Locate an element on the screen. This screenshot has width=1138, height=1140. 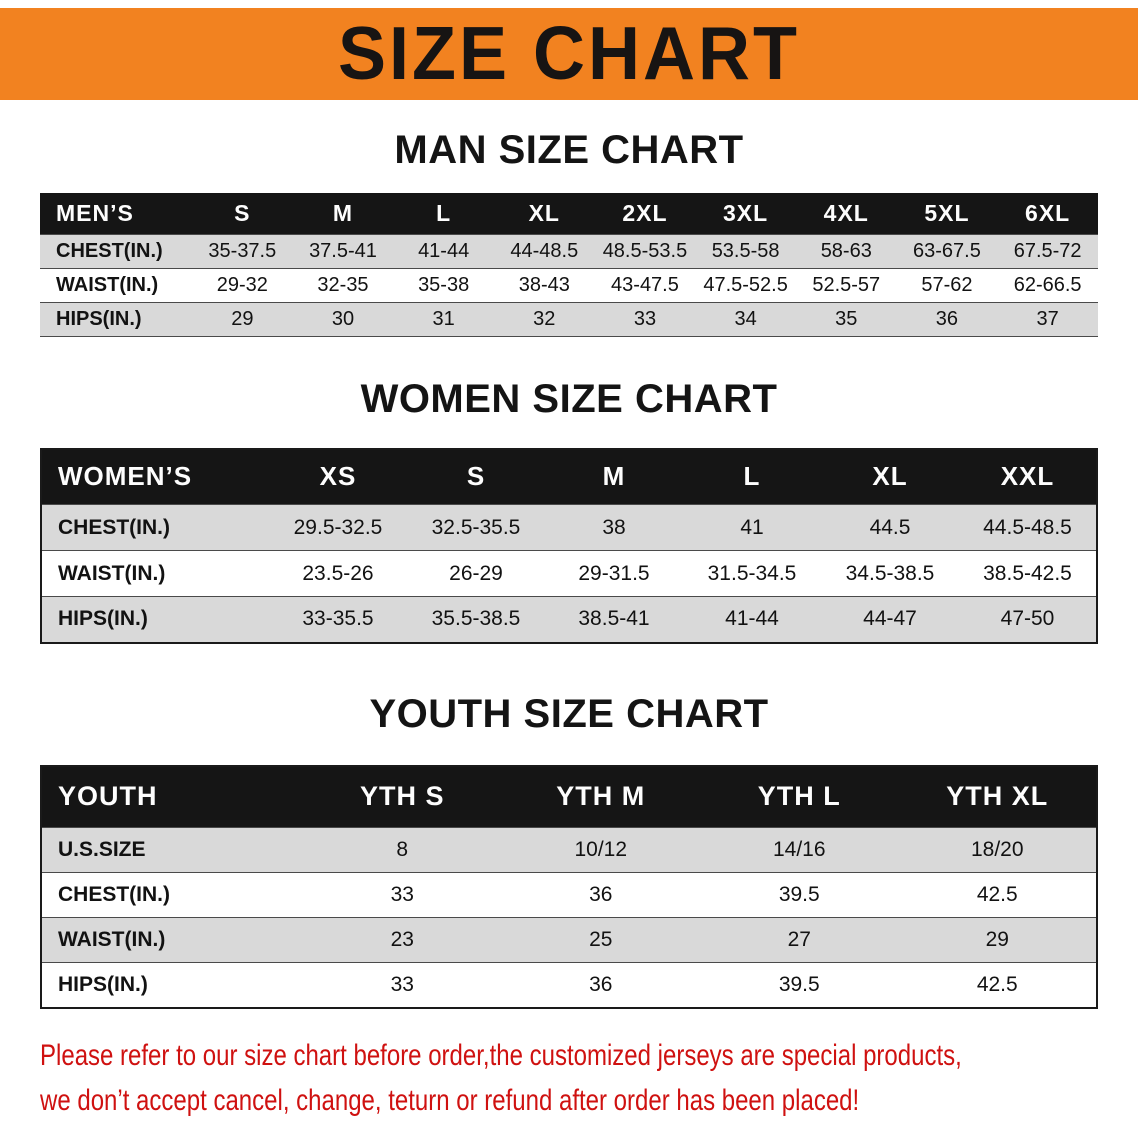
youth-size-column-header: YTH S is located at coordinates (402, 796).